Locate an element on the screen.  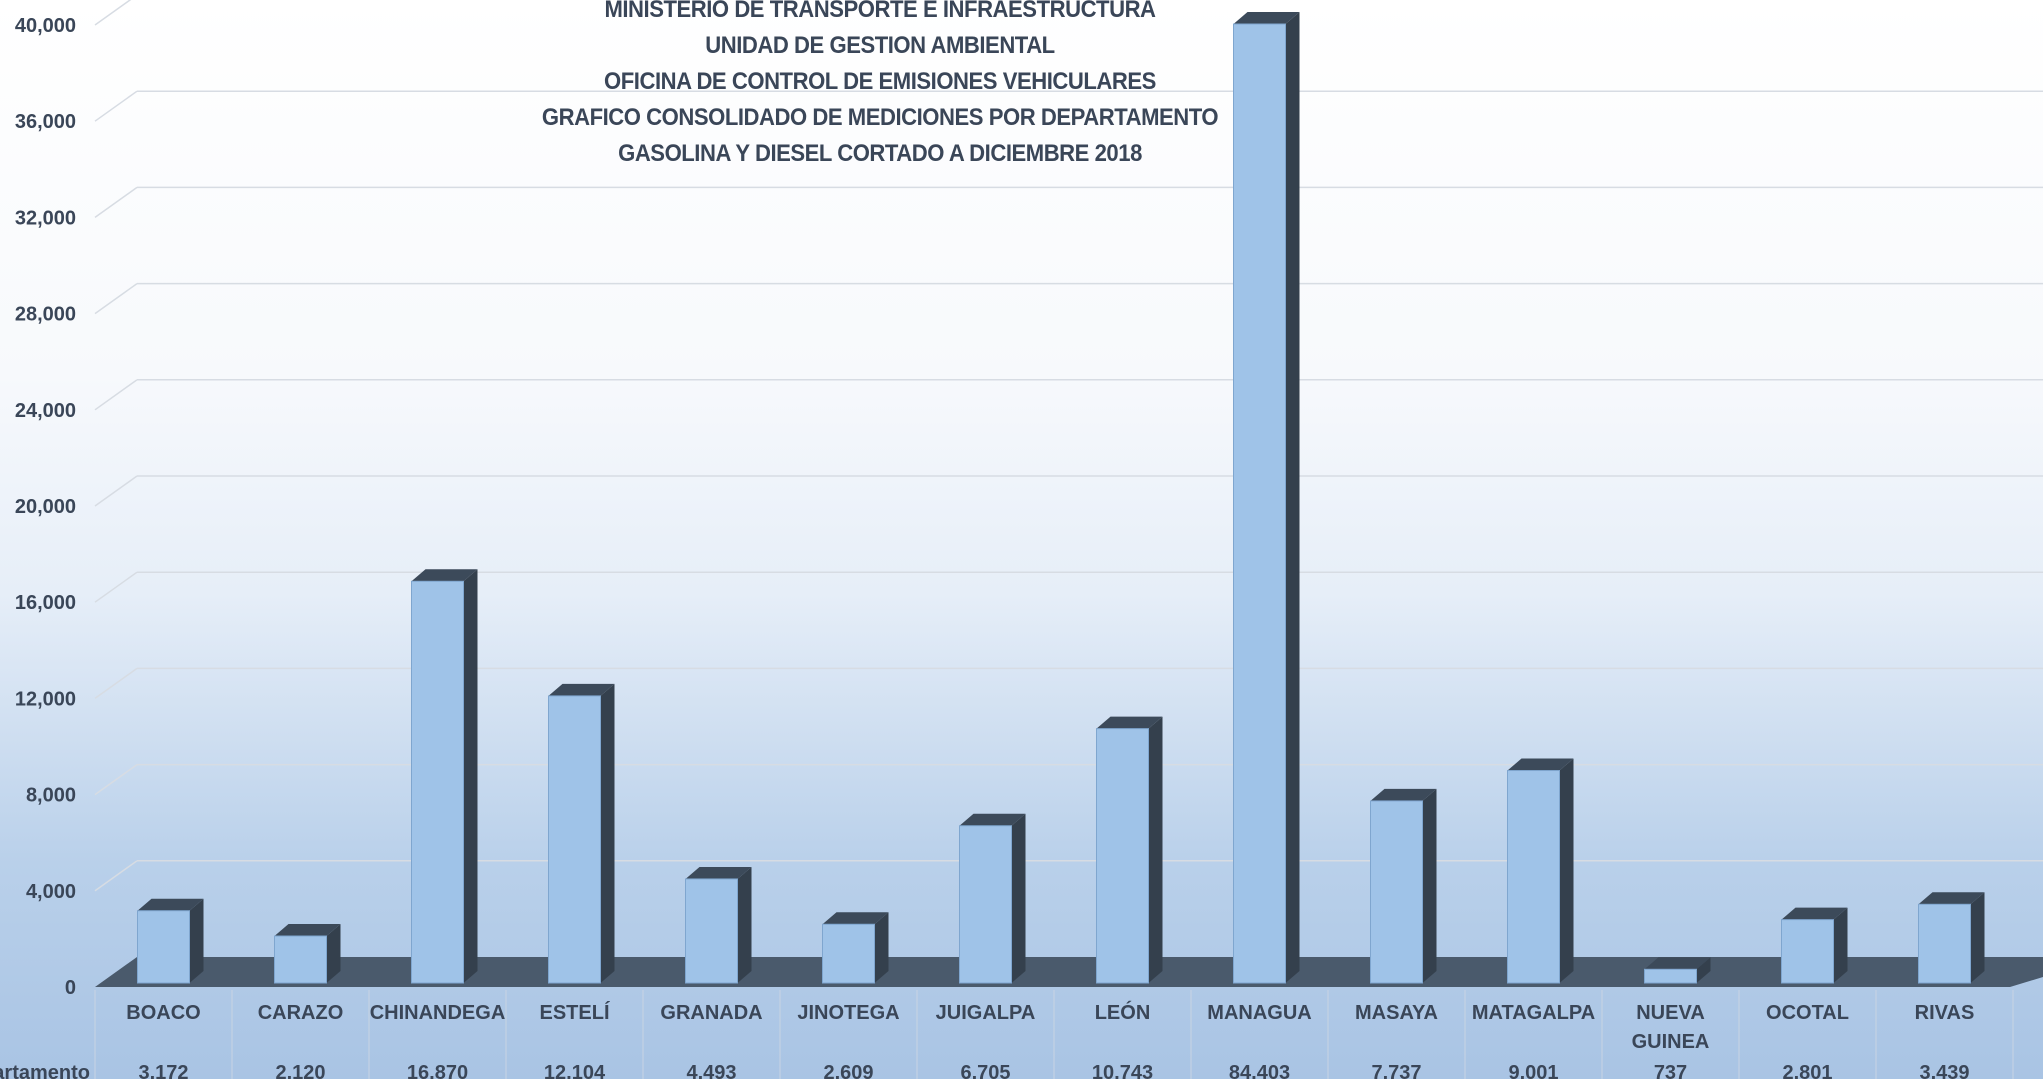
data-label: 16,870 is located at coordinates (437, 1070).